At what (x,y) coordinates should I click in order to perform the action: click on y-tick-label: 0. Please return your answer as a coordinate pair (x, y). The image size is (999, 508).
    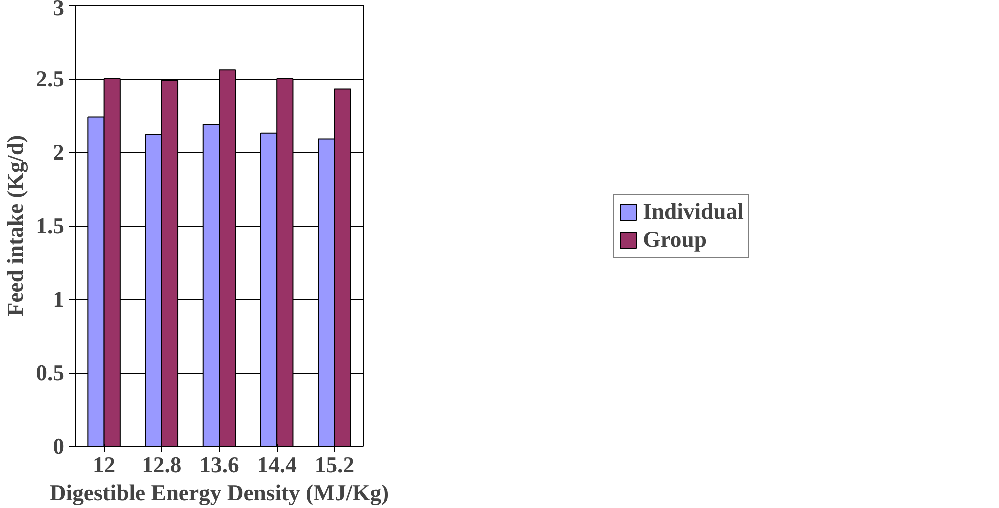
    Looking at the image, I should click on (58, 446).